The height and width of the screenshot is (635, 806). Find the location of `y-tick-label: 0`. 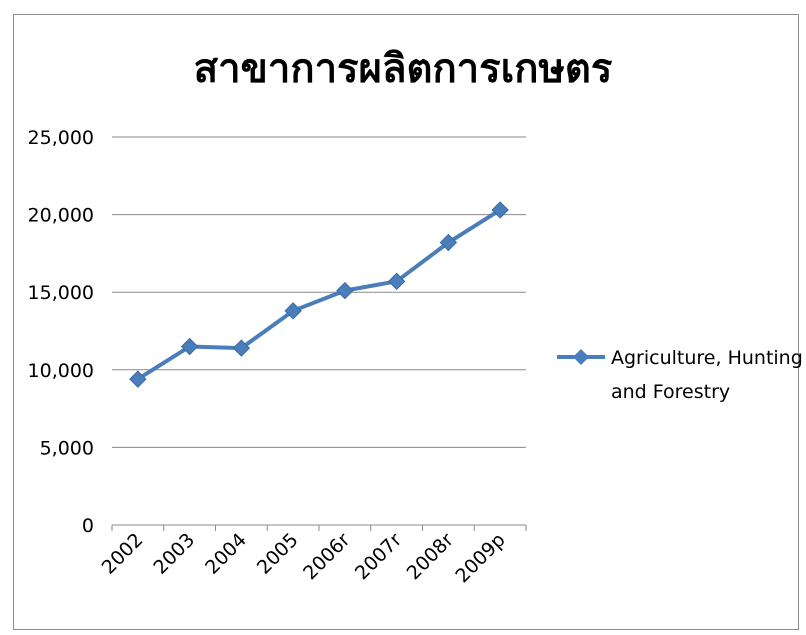

y-tick-label: 0 is located at coordinates (88, 526).